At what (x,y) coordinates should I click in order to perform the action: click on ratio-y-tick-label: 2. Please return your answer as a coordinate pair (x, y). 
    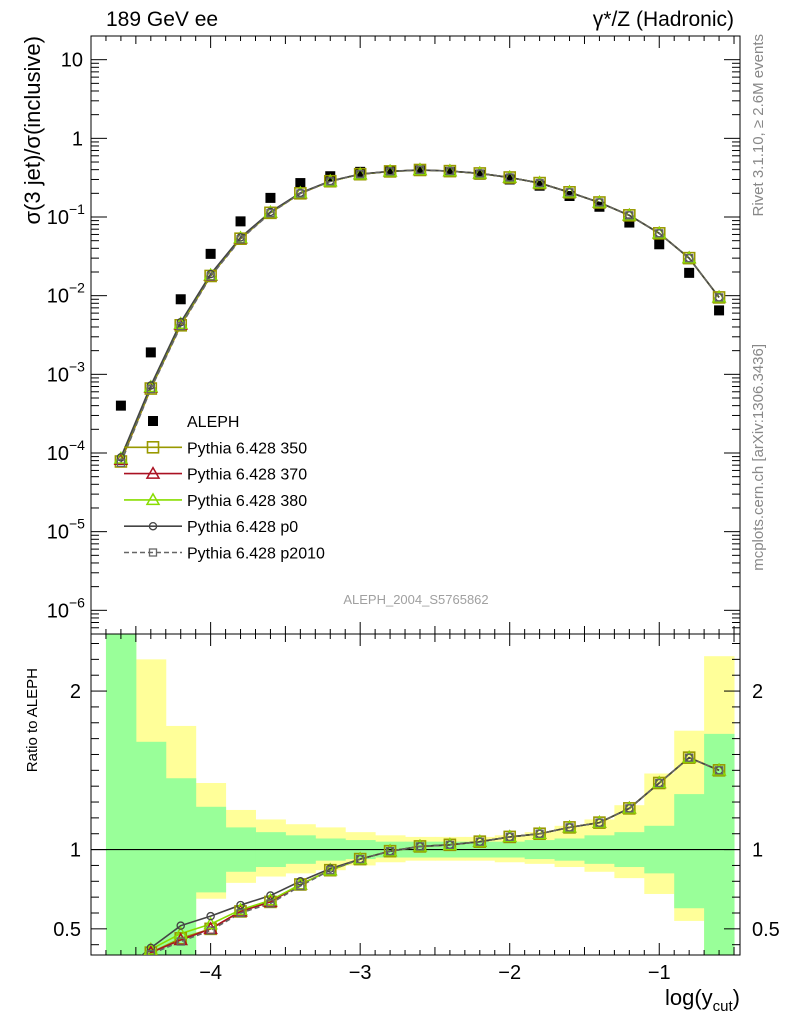
    Looking at the image, I should click on (75, 692).